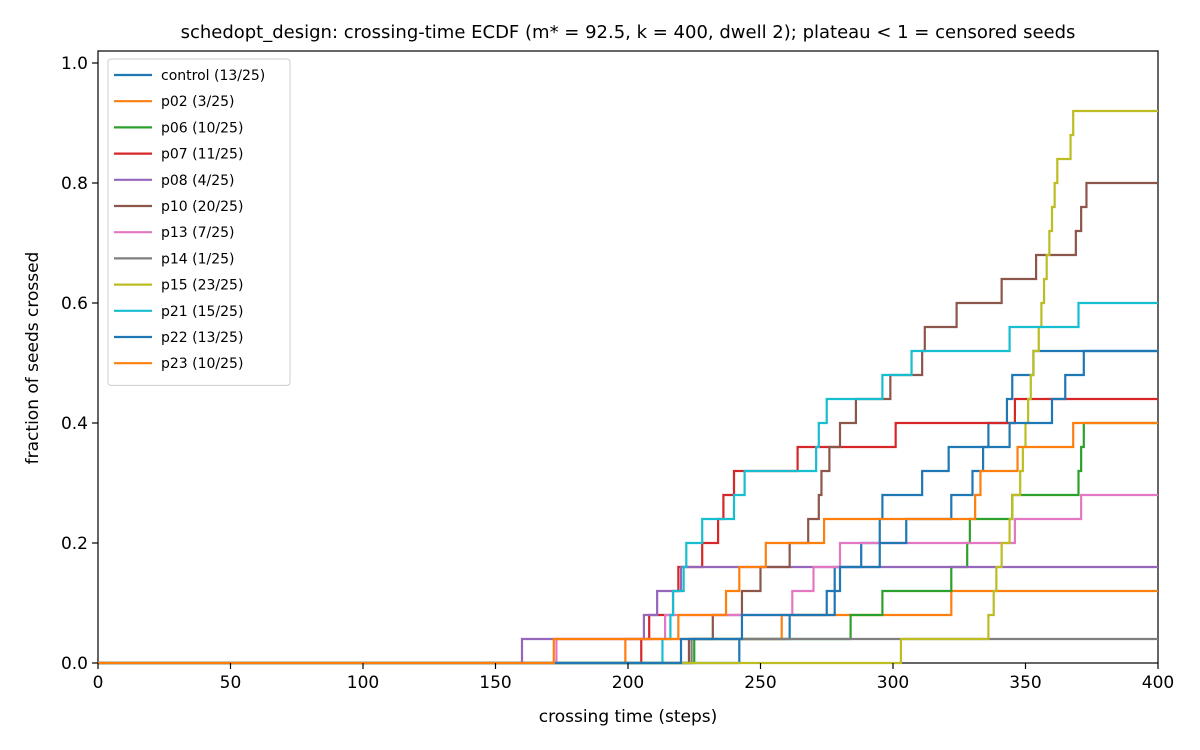  What do you see at coordinates (202, 286) in the screenshot?
I see `legend-label-8: p15 (23/25)` at bounding box center [202, 286].